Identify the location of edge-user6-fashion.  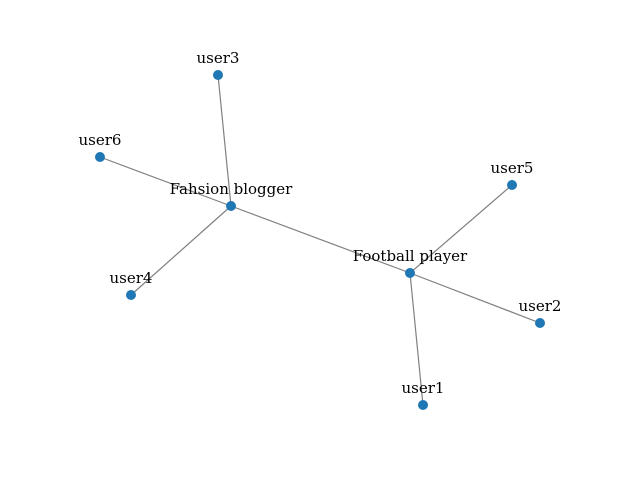
(165, 181).